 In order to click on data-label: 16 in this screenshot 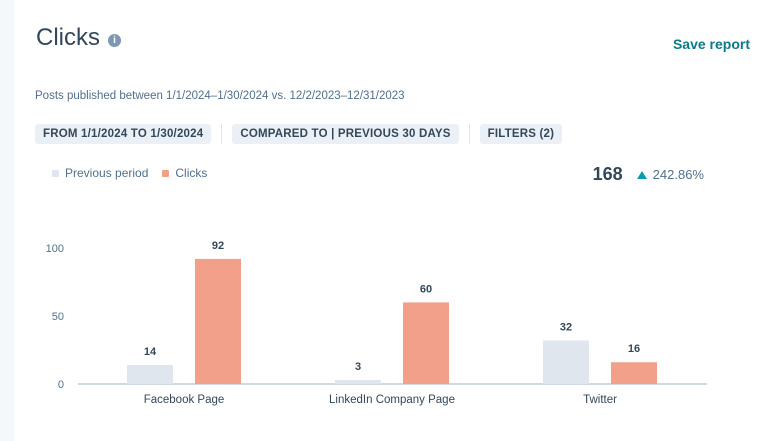, I will do `click(634, 349)`.